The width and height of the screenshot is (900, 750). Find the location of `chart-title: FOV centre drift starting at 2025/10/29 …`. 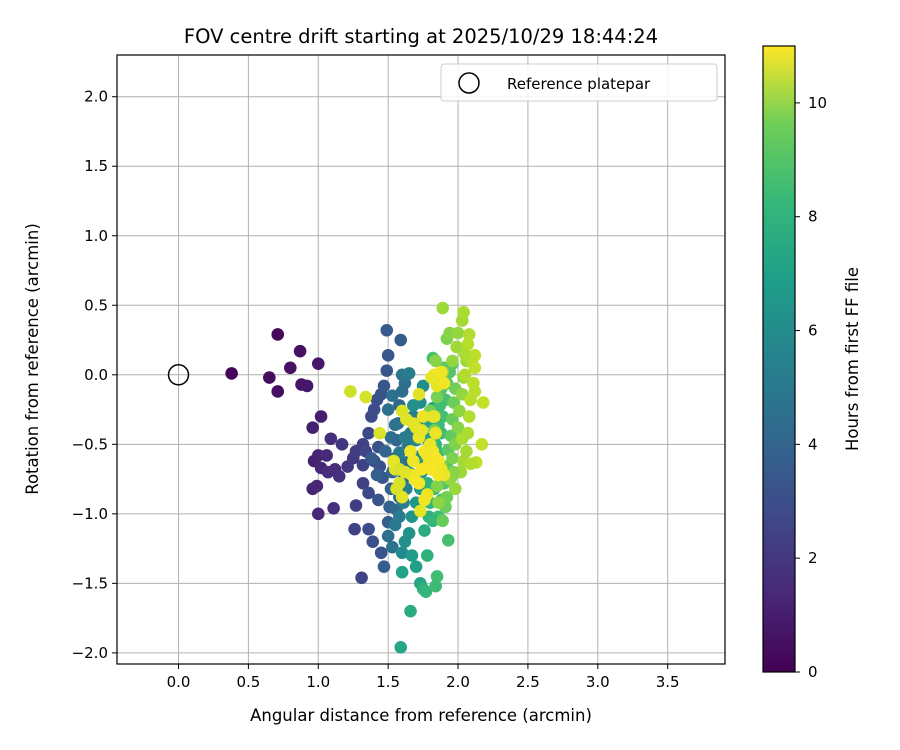

chart-title: FOV centre drift starting at 2025/10/29 … is located at coordinates (421, 36).